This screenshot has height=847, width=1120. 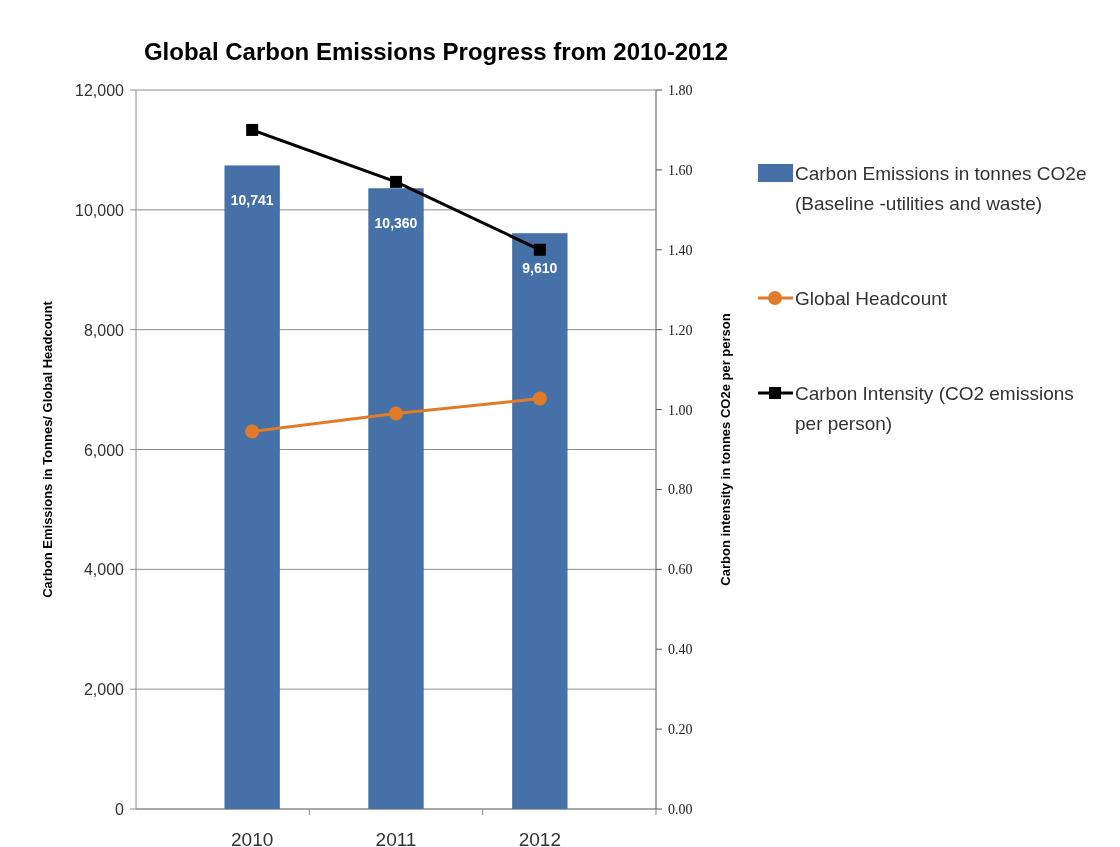 What do you see at coordinates (252, 838) in the screenshot?
I see `x-tick-label: 2010` at bounding box center [252, 838].